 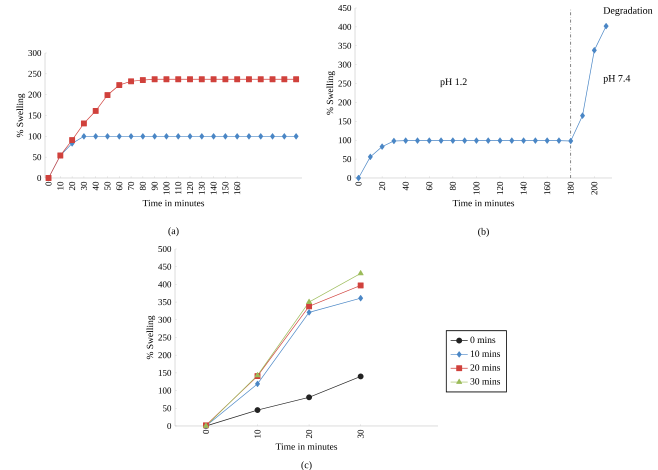 What do you see at coordinates (306, 465) in the screenshot?
I see `text: (c)` at bounding box center [306, 465].